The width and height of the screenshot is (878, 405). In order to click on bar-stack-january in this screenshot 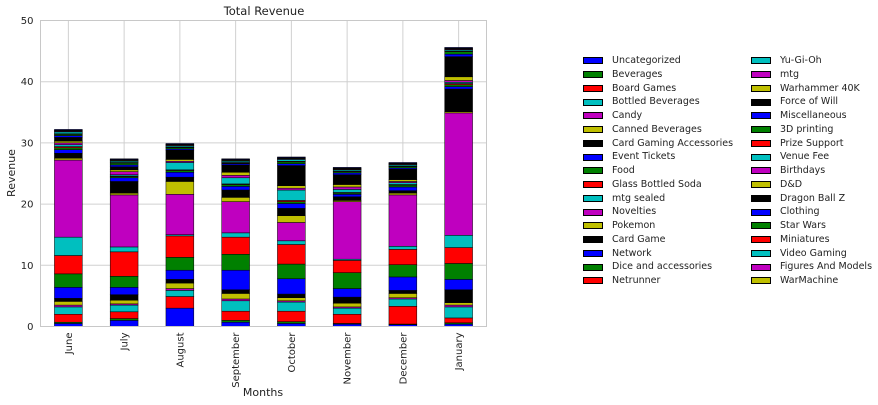, I will do `click(458, 187)`.